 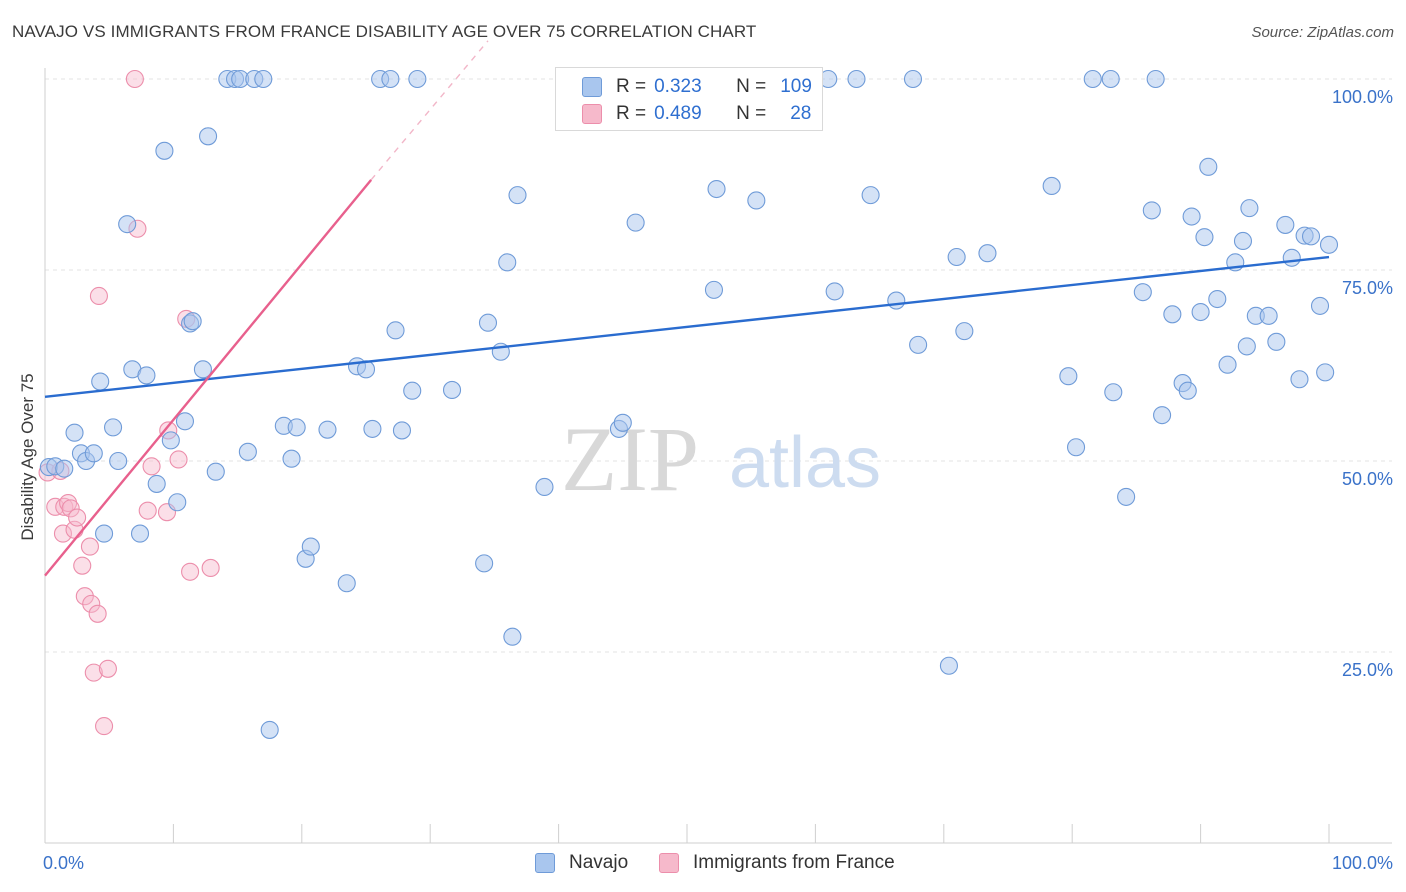 I want to click on legend-row-navajo: R = 0.323 N = 109, so click(x=684, y=87).